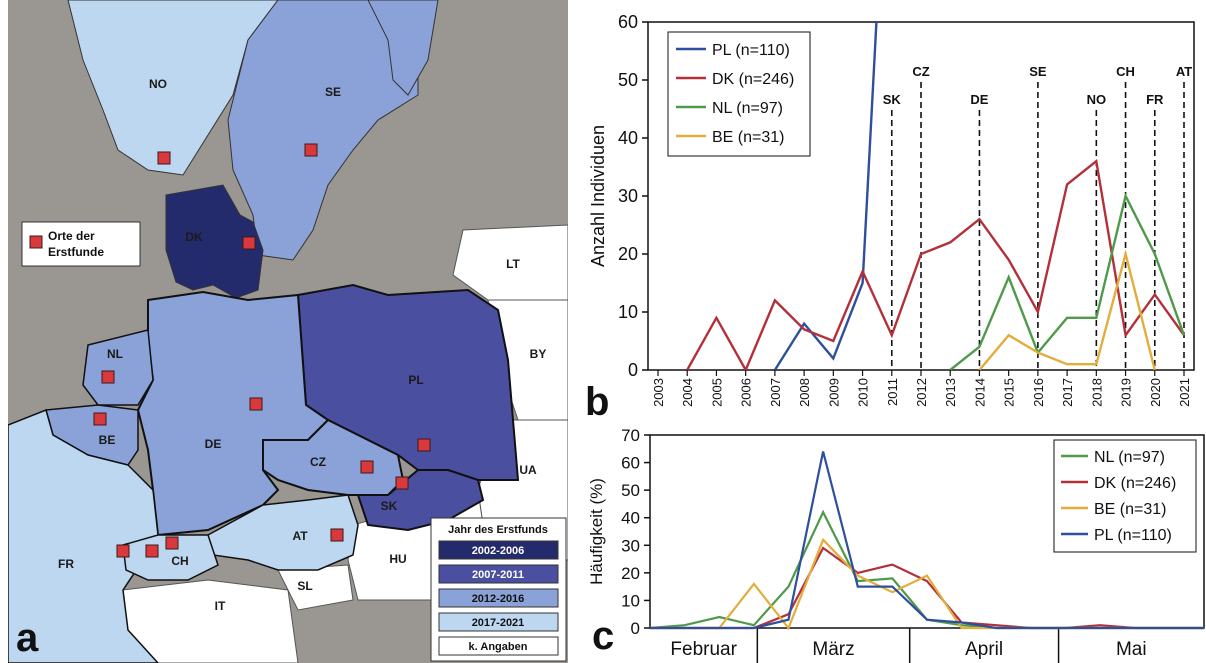 This screenshot has height=663, width=1206. What do you see at coordinates (833, 649) in the screenshot?
I see `month-label: März` at bounding box center [833, 649].